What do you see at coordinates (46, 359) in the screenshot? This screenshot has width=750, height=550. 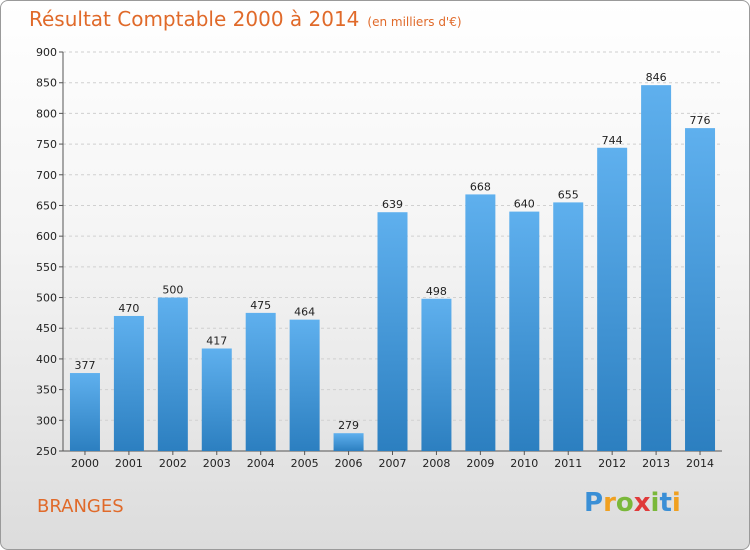 I see `y-tick-label: 400` at bounding box center [46, 359].